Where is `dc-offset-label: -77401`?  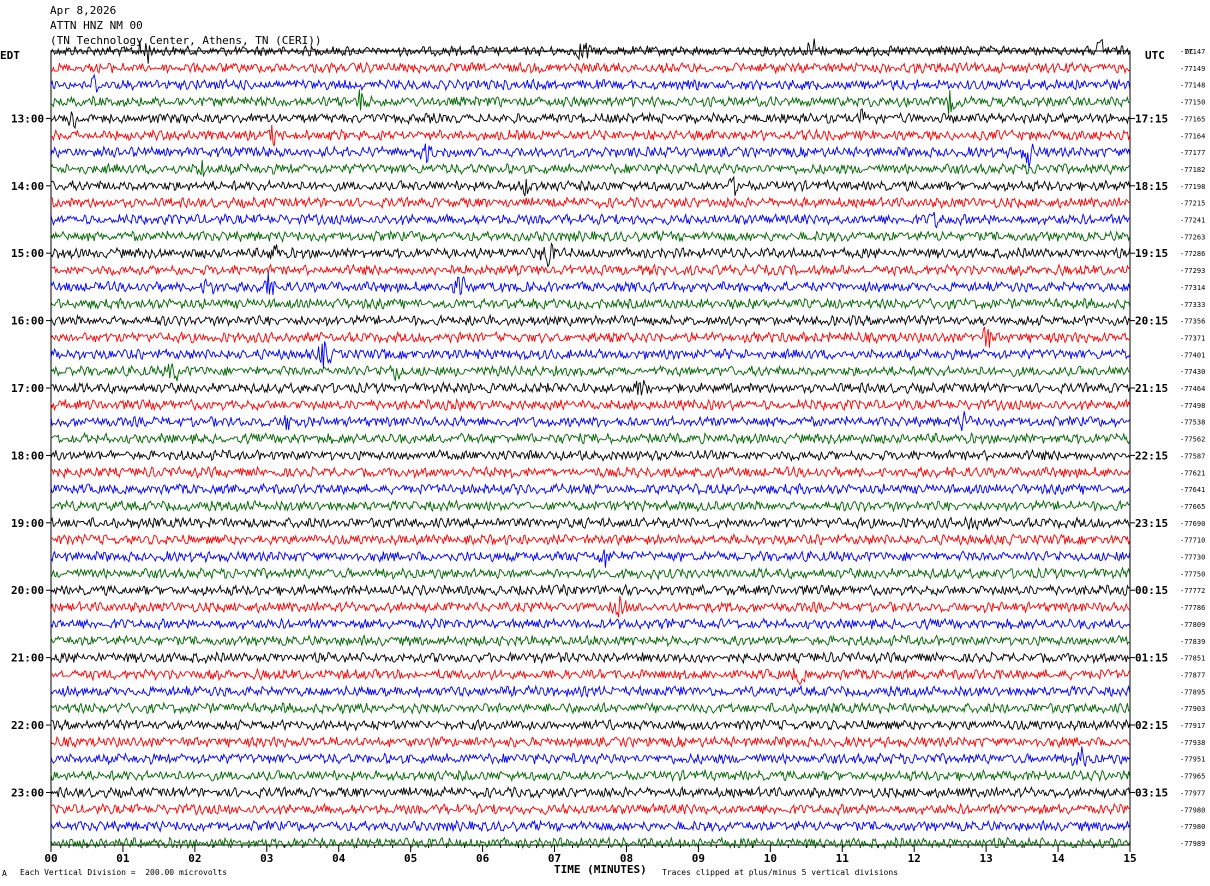
dc-offset-label: -77401 is located at coordinates (1192, 355).